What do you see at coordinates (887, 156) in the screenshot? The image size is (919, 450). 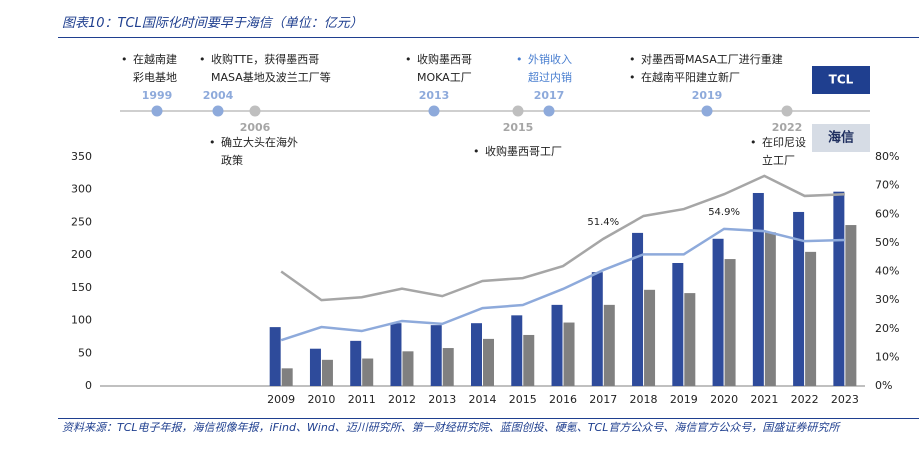 I see `y2-tick-label: 80%` at bounding box center [887, 156].